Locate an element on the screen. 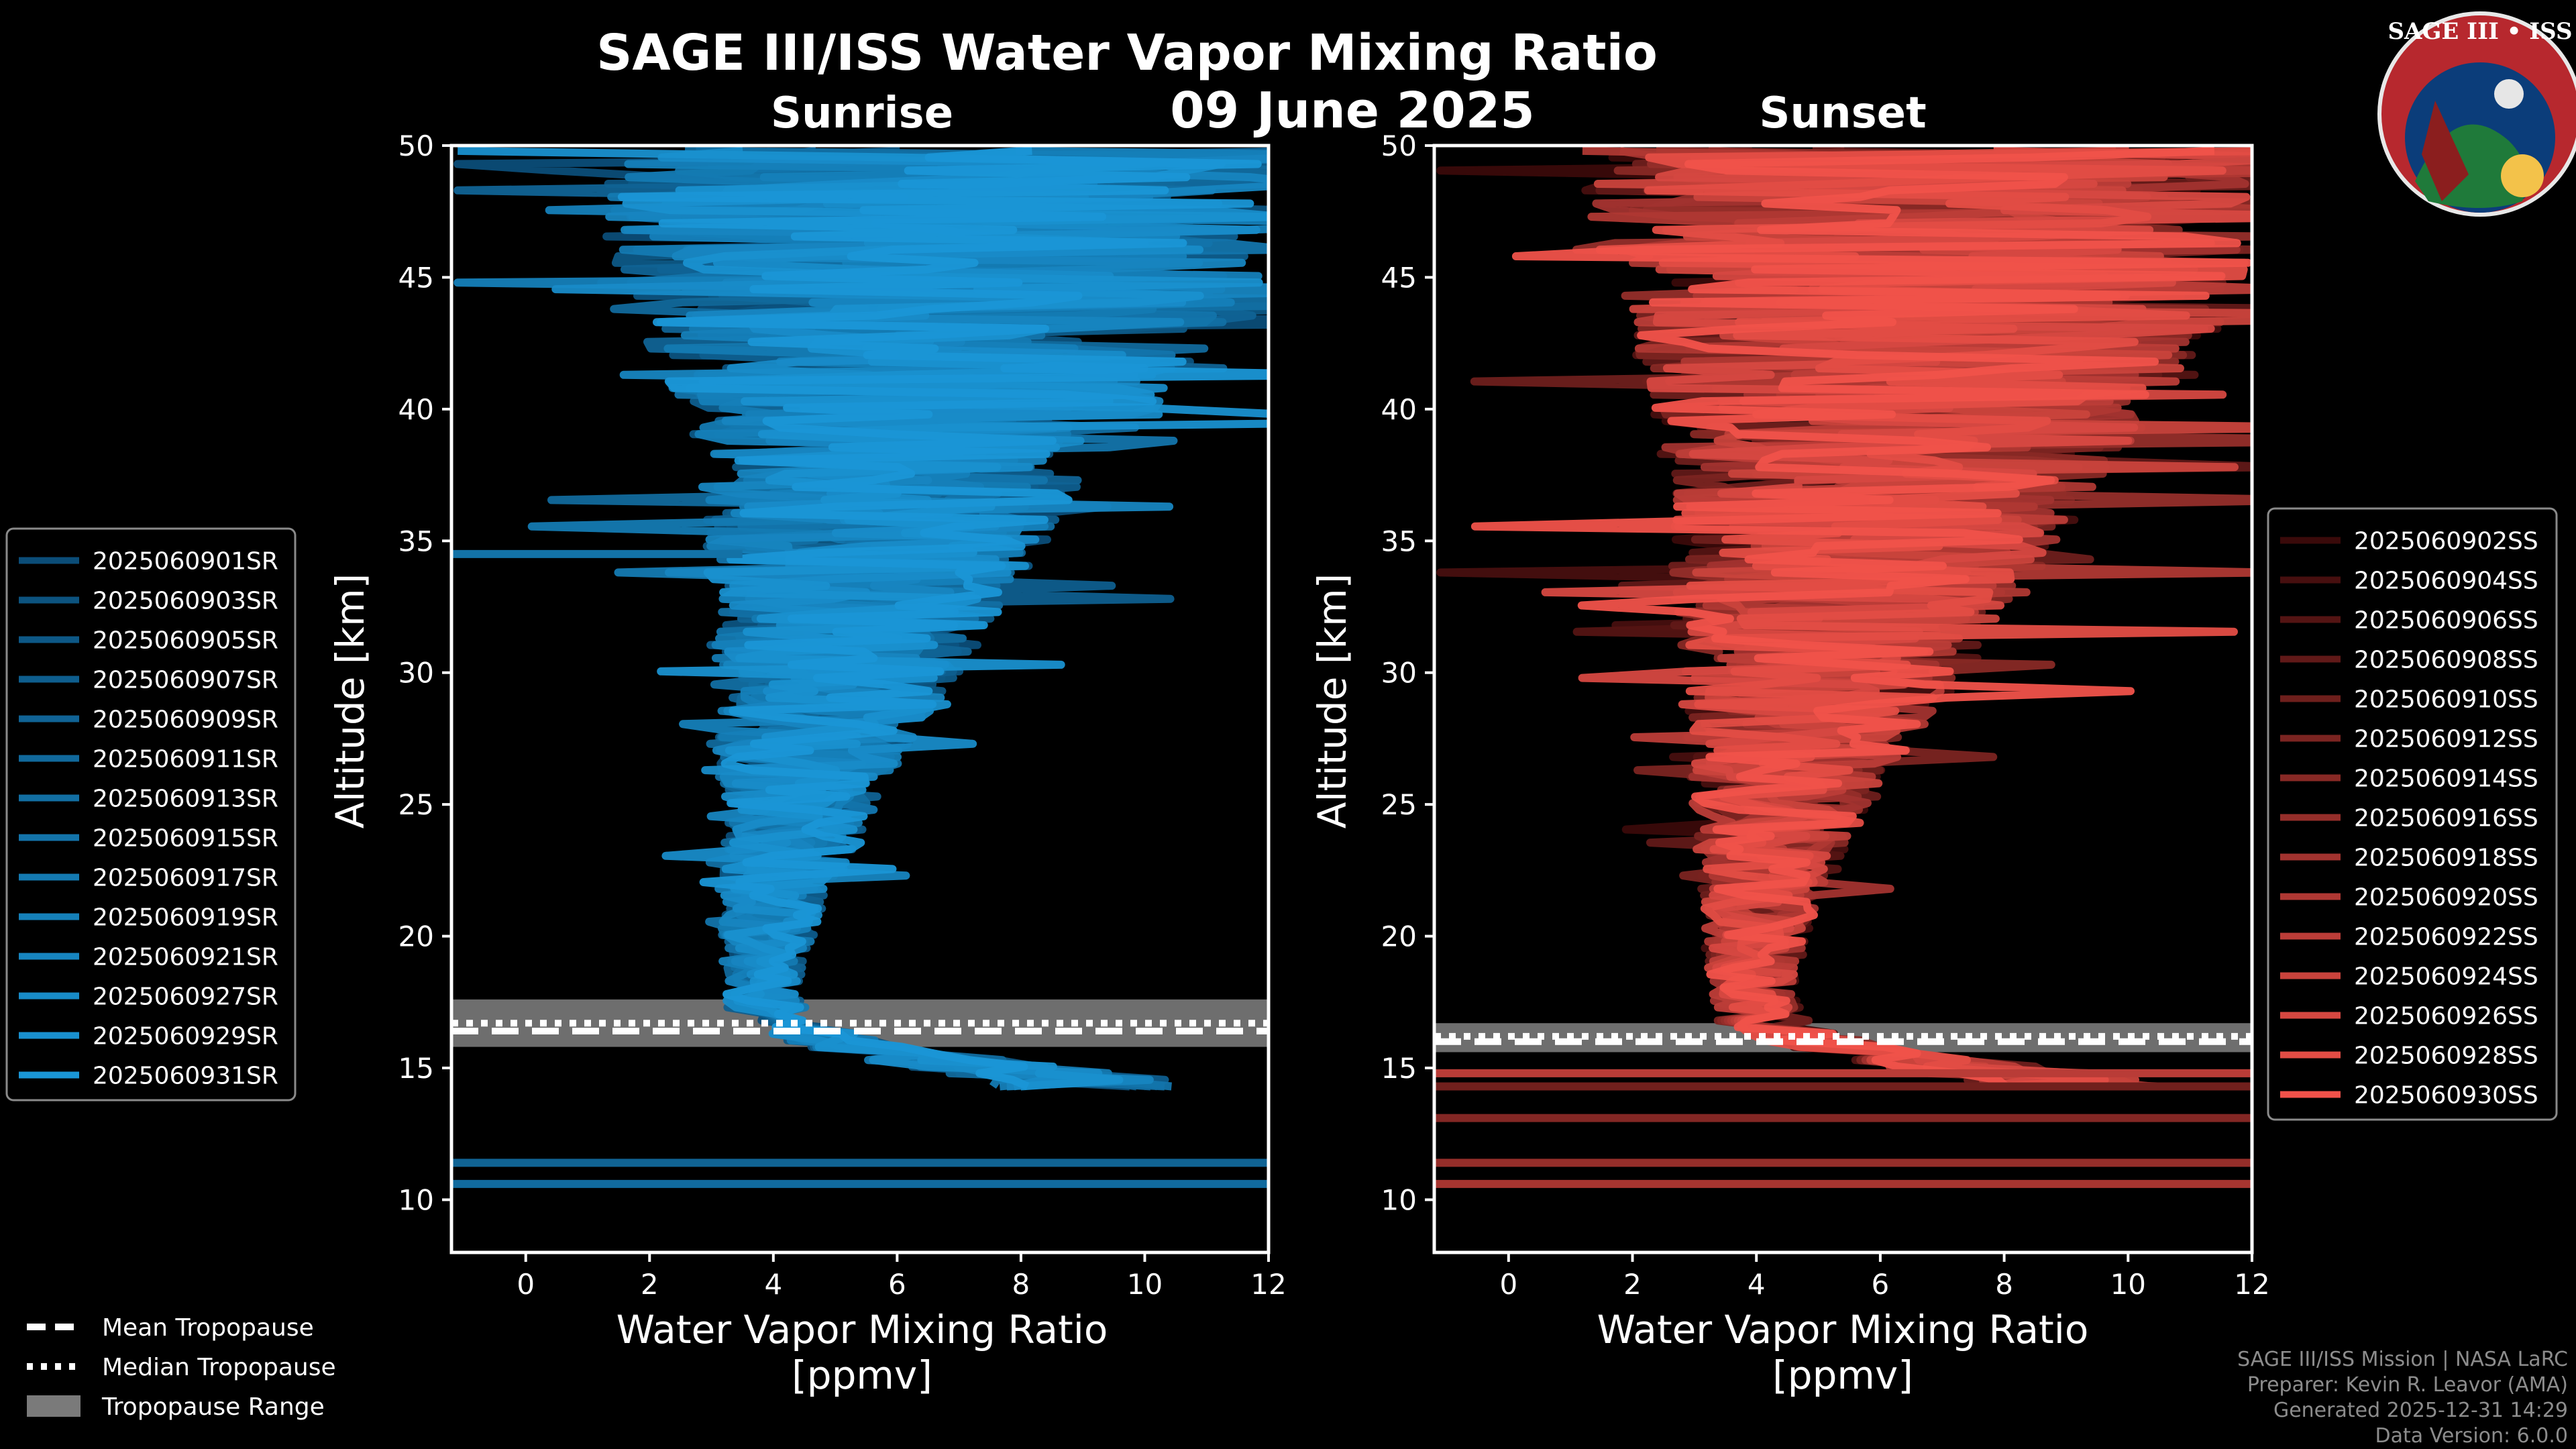 Image resolution: width=2576 pixels, height=1449 pixels. logo-figure-icon is located at coordinates (2445, 151).